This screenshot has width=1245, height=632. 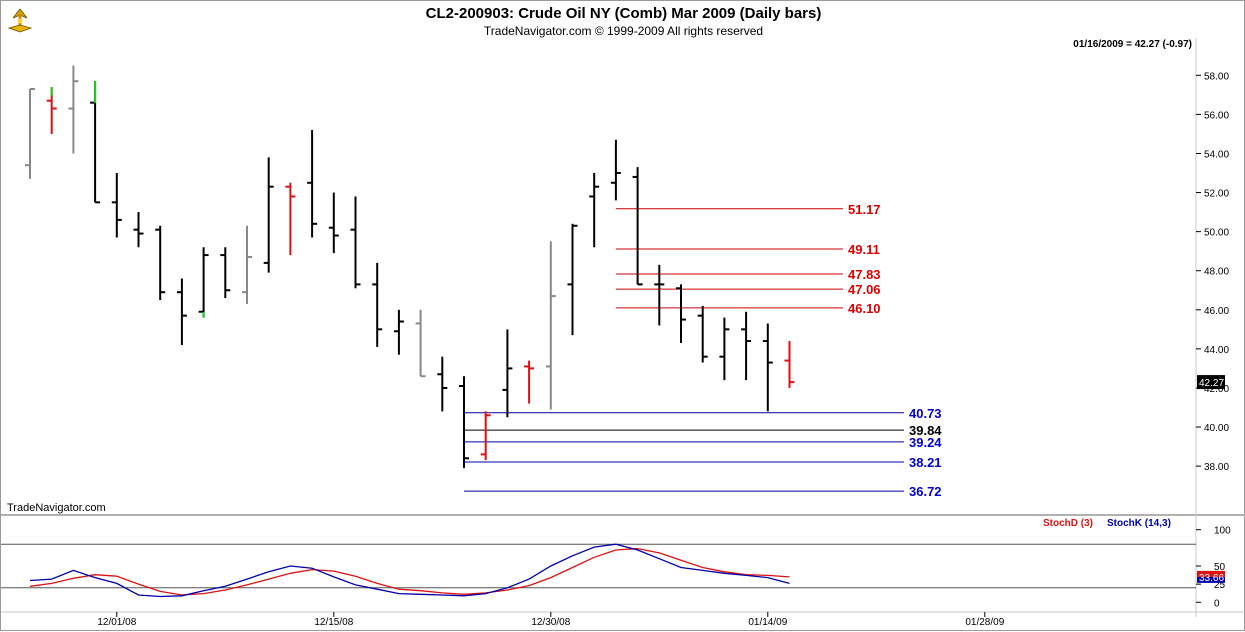 What do you see at coordinates (550, 622) in the screenshot?
I see `x-tick-label: 12/30/08` at bounding box center [550, 622].